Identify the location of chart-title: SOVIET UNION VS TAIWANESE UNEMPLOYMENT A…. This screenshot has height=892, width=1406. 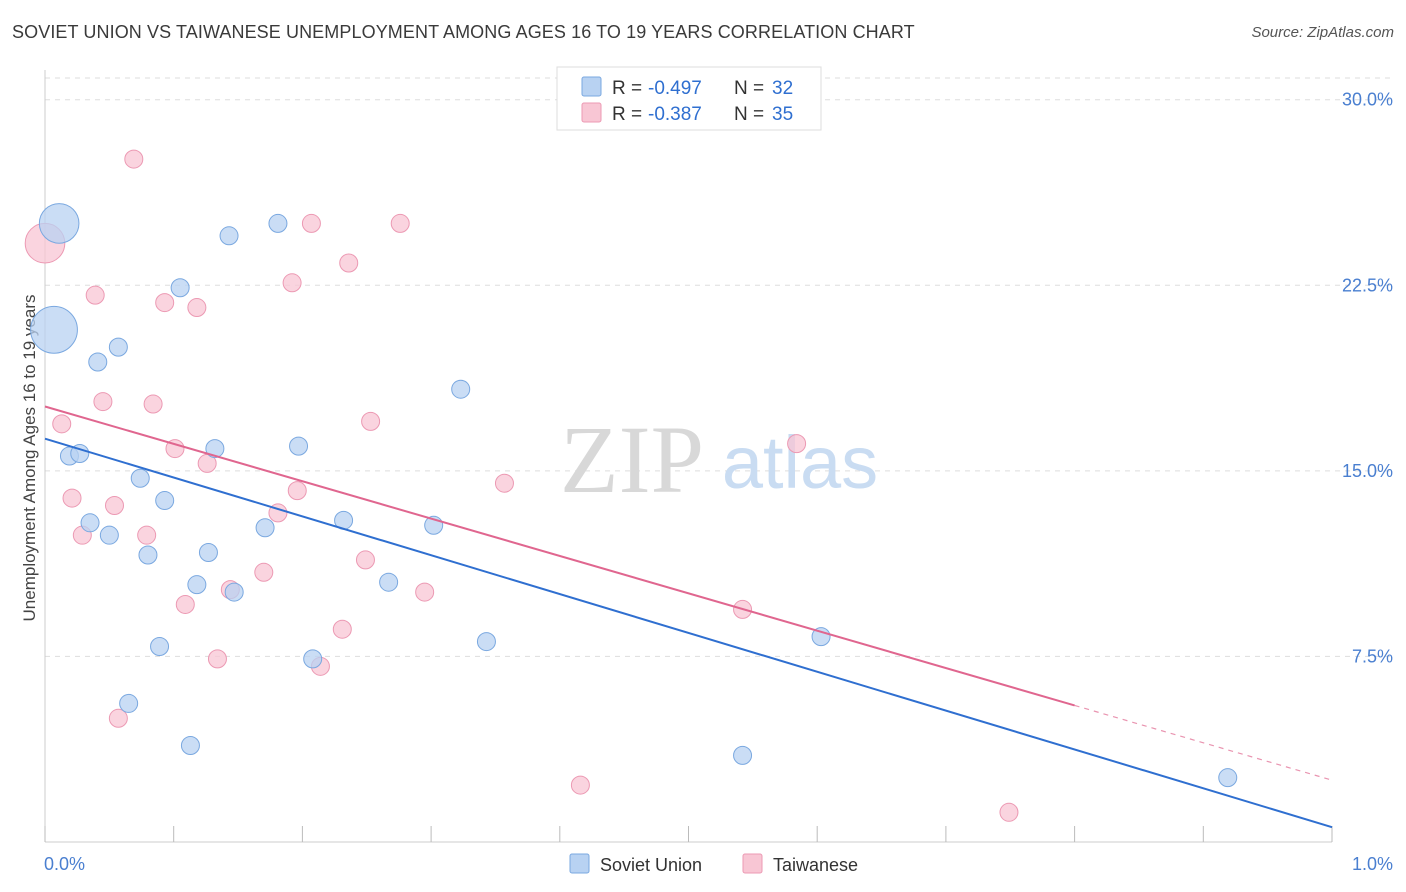
(463, 32).